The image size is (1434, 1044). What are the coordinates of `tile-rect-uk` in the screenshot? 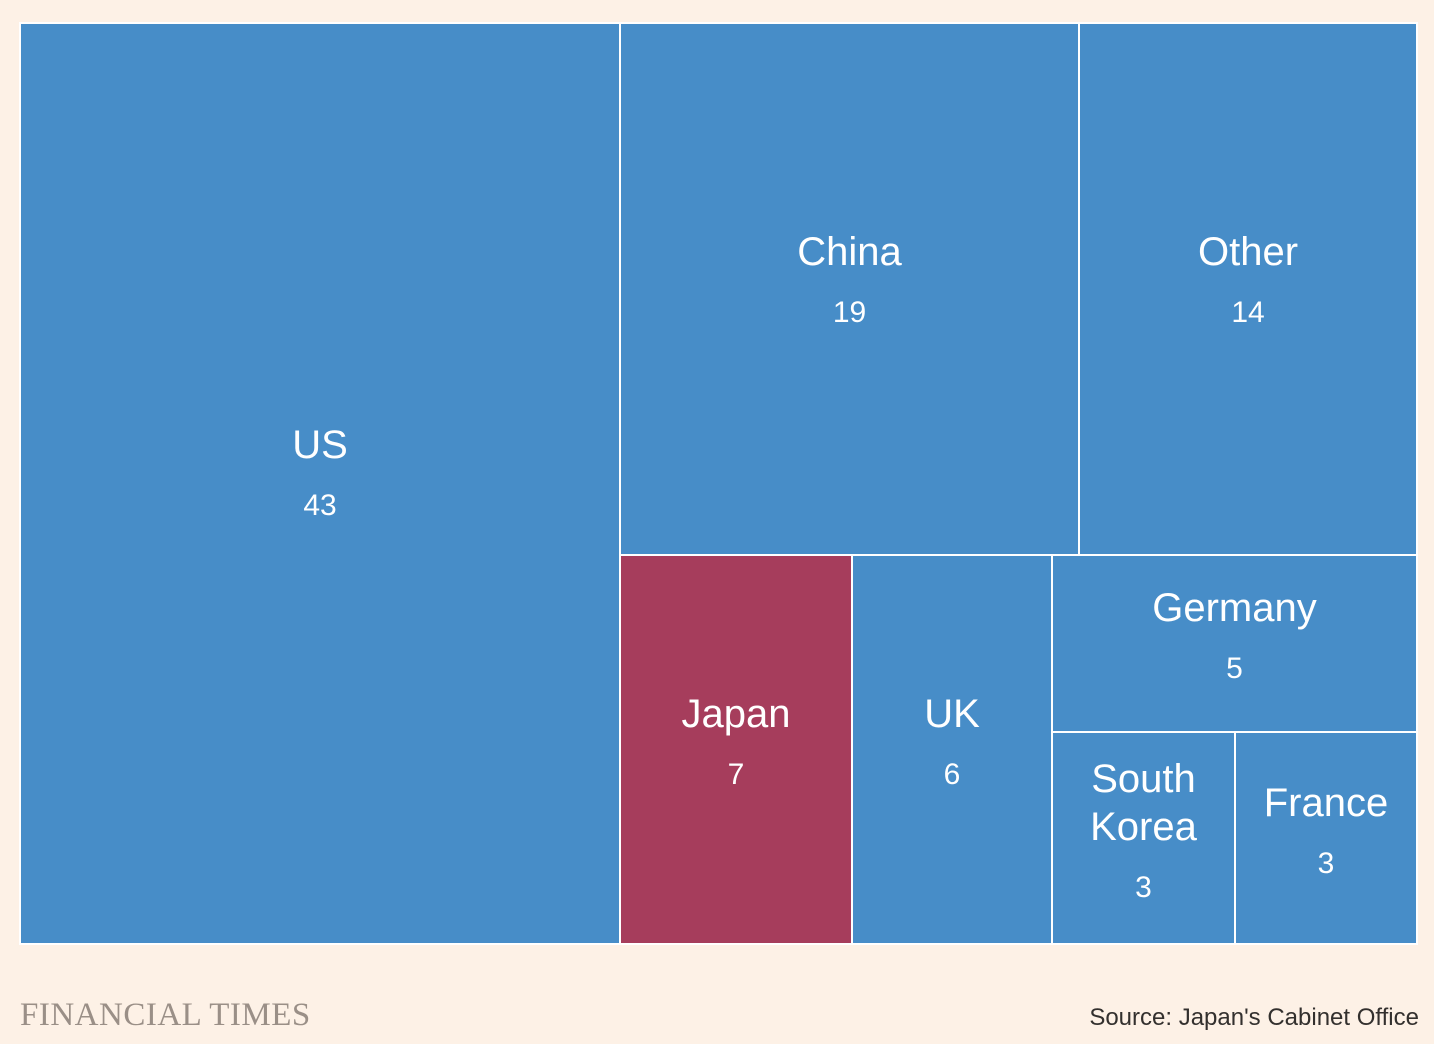 It's located at (952, 749).